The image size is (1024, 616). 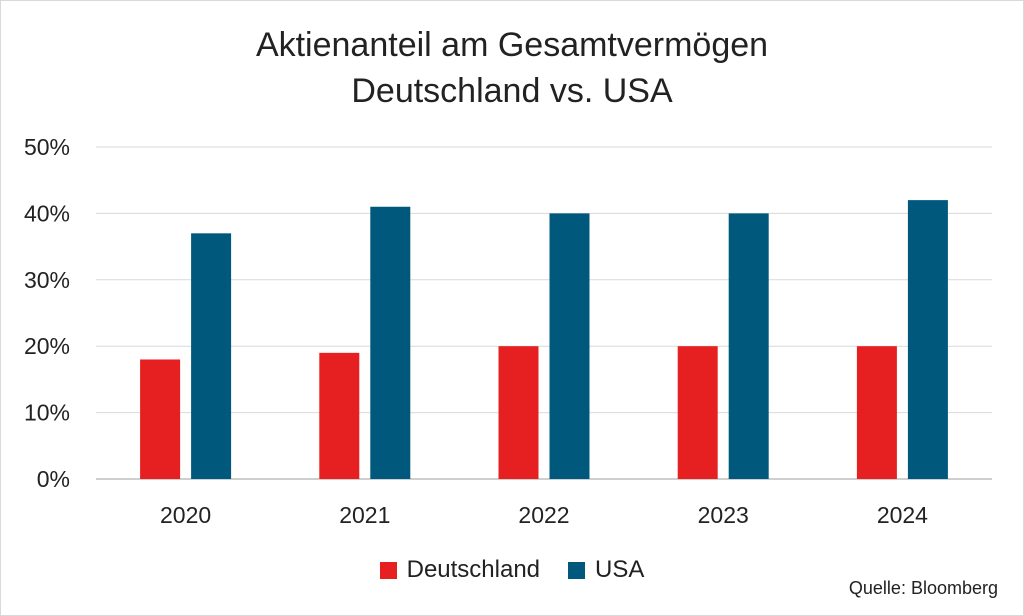 I want to click on legend-item-usa: USA, so click(x=606, y=570).